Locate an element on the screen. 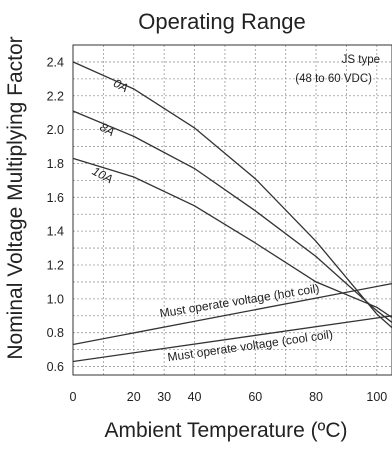  y-tick-label: 1.8 is located at coordinates (55, 164).